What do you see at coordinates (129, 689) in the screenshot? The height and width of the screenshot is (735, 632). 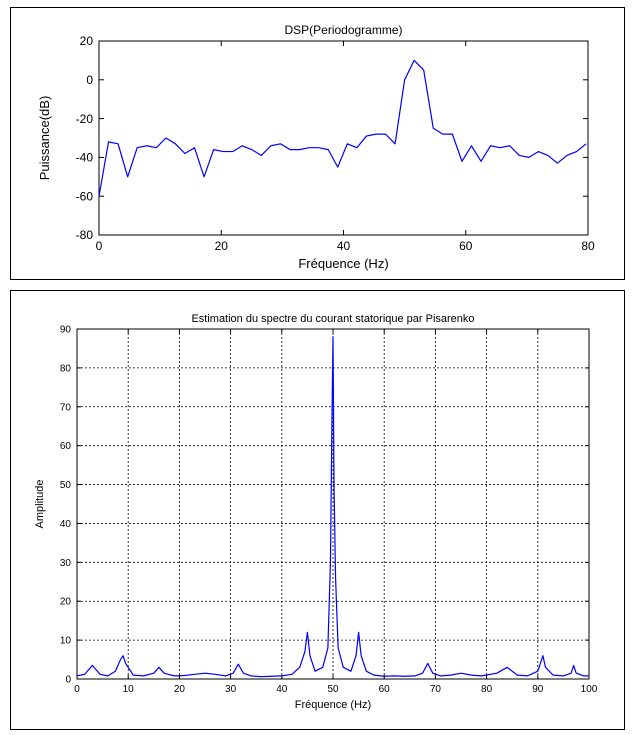 I see `x-tick-label: 10` at bounding box center [129, 689].